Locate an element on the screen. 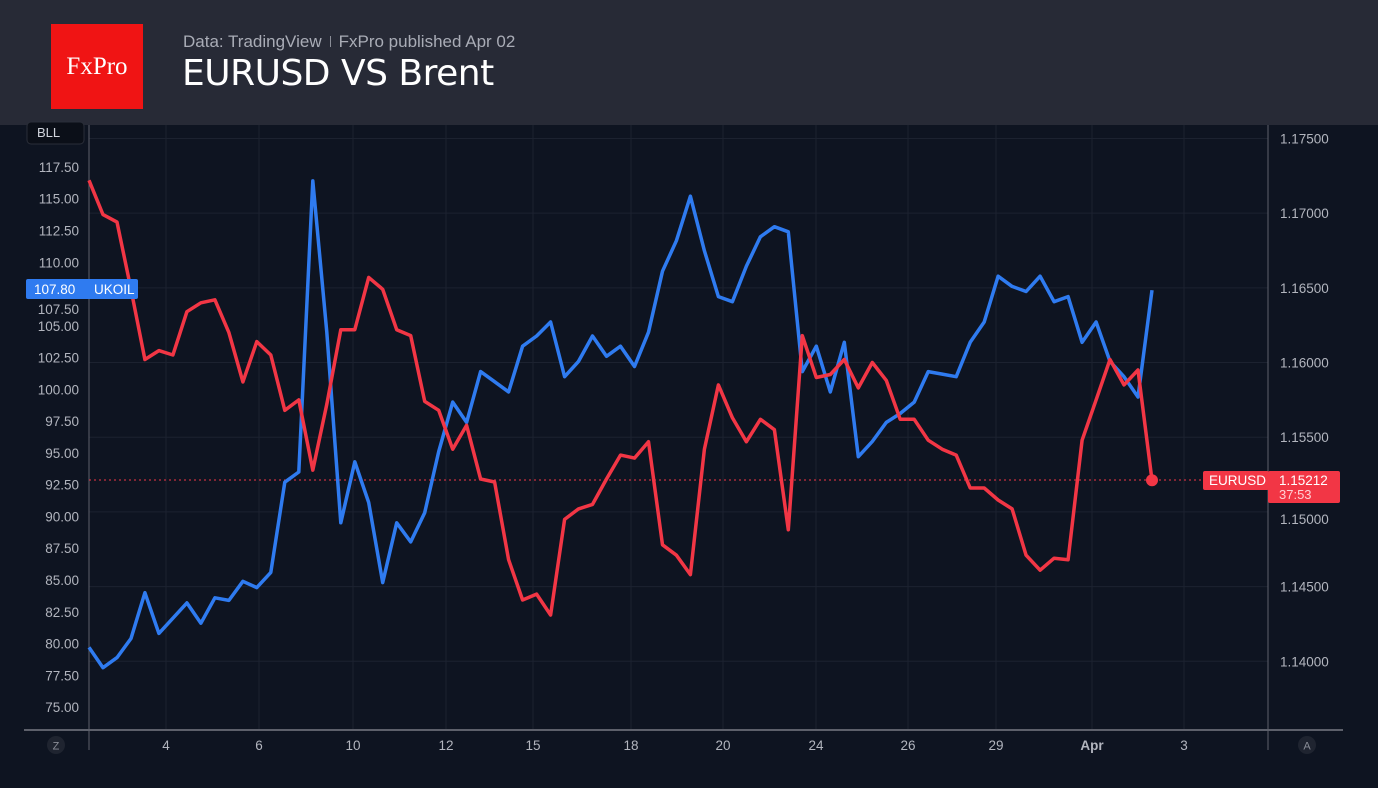  symbol-tag is located at coordinates (55, 133).